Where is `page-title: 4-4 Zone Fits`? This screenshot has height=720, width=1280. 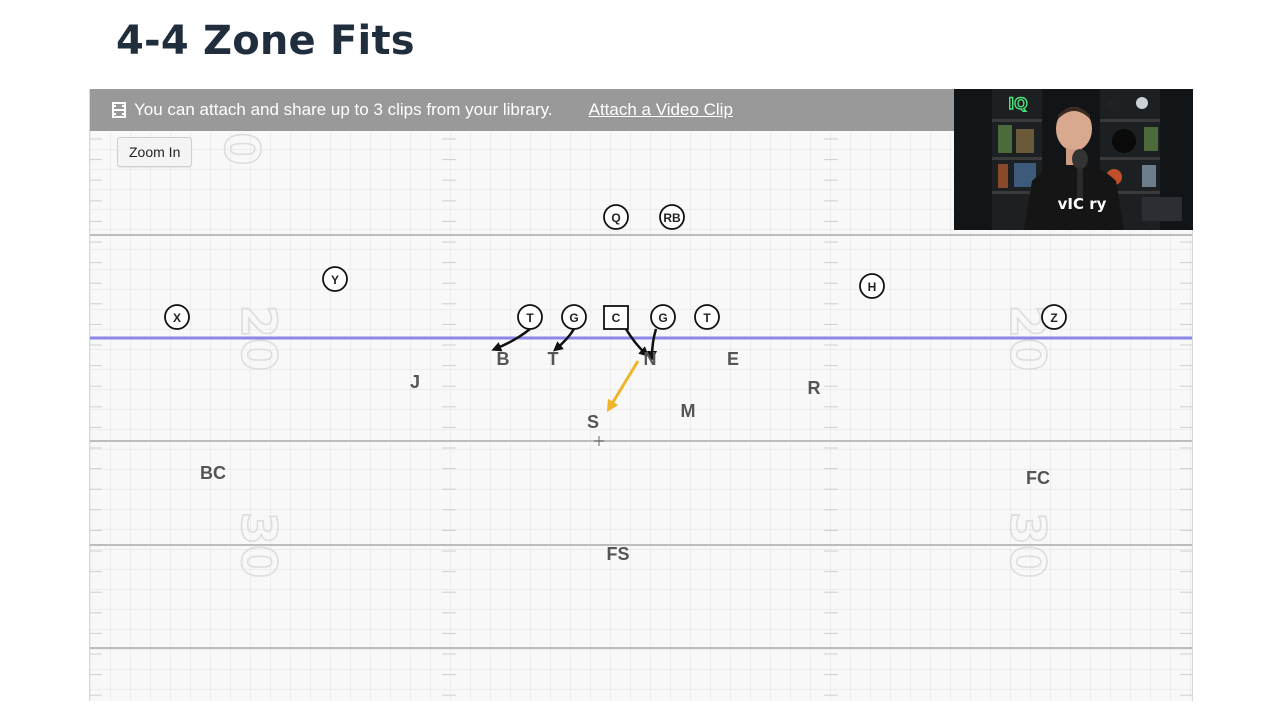 page-title: 4-4 Zone Fits is located at coordinates (265, 41).